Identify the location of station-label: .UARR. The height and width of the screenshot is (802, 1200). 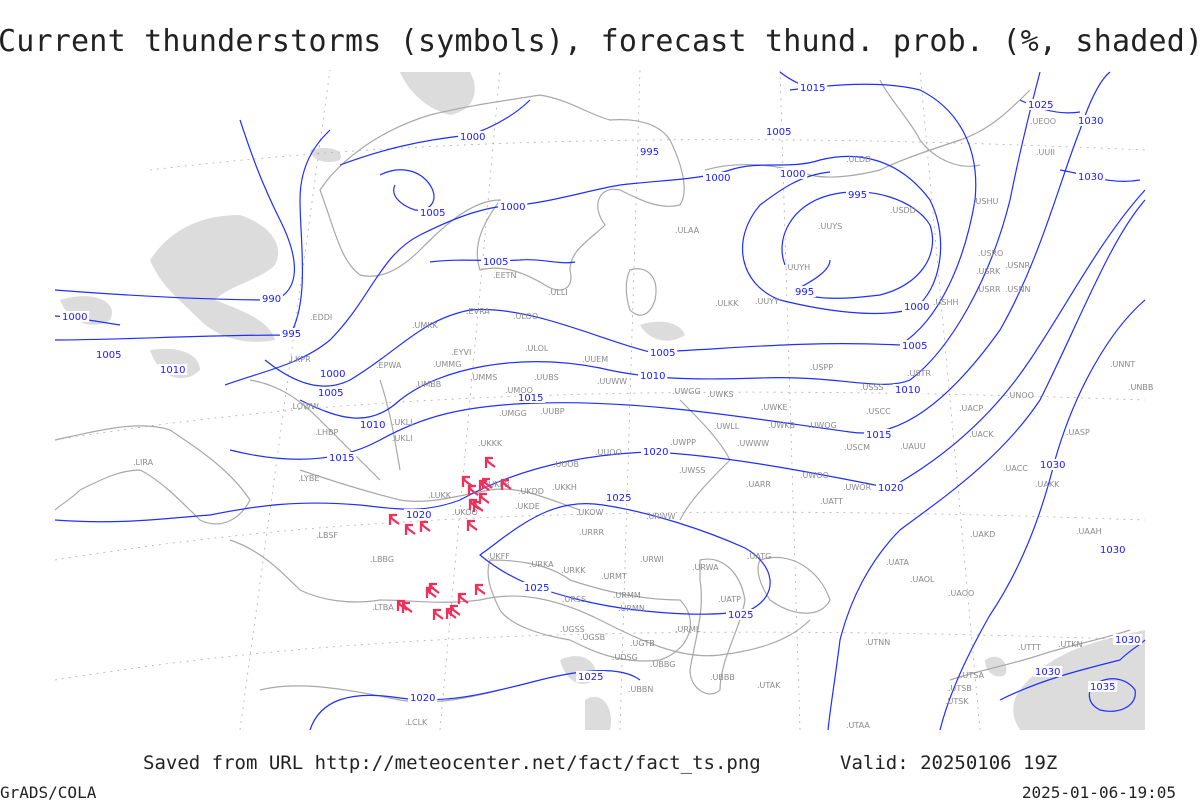
(758, 484).